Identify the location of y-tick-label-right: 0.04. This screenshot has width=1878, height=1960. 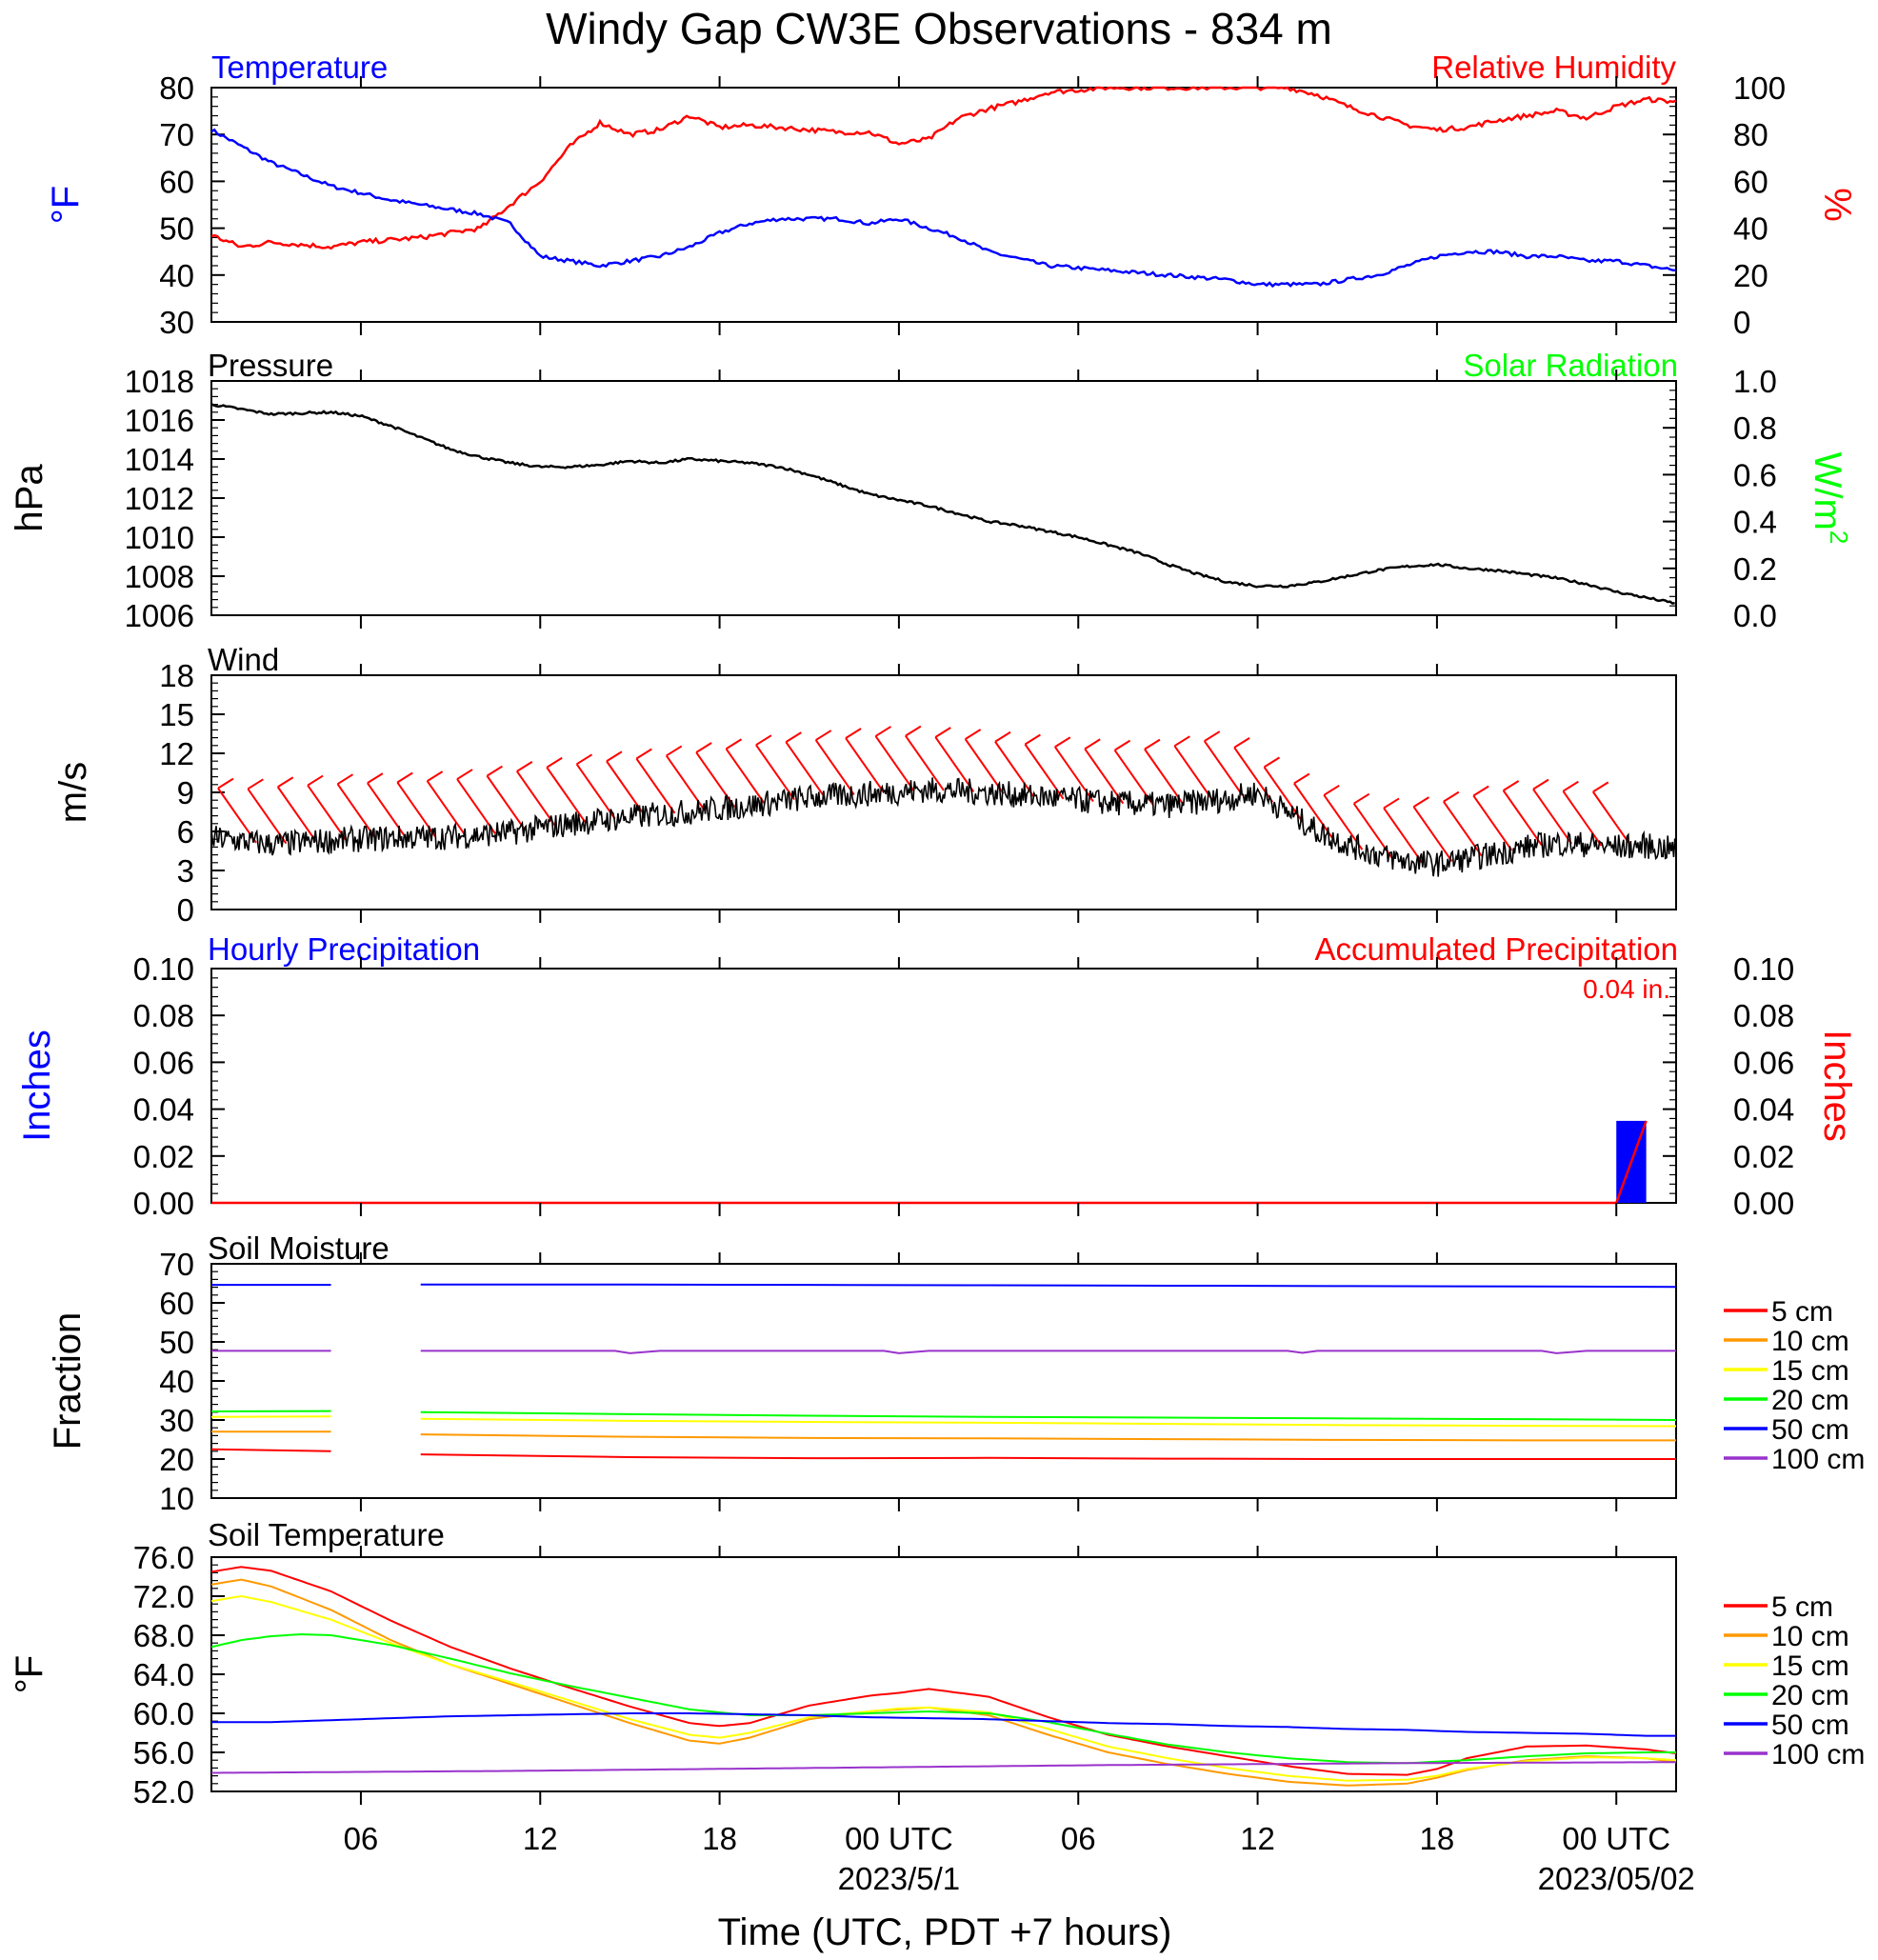
(1763, 1110).